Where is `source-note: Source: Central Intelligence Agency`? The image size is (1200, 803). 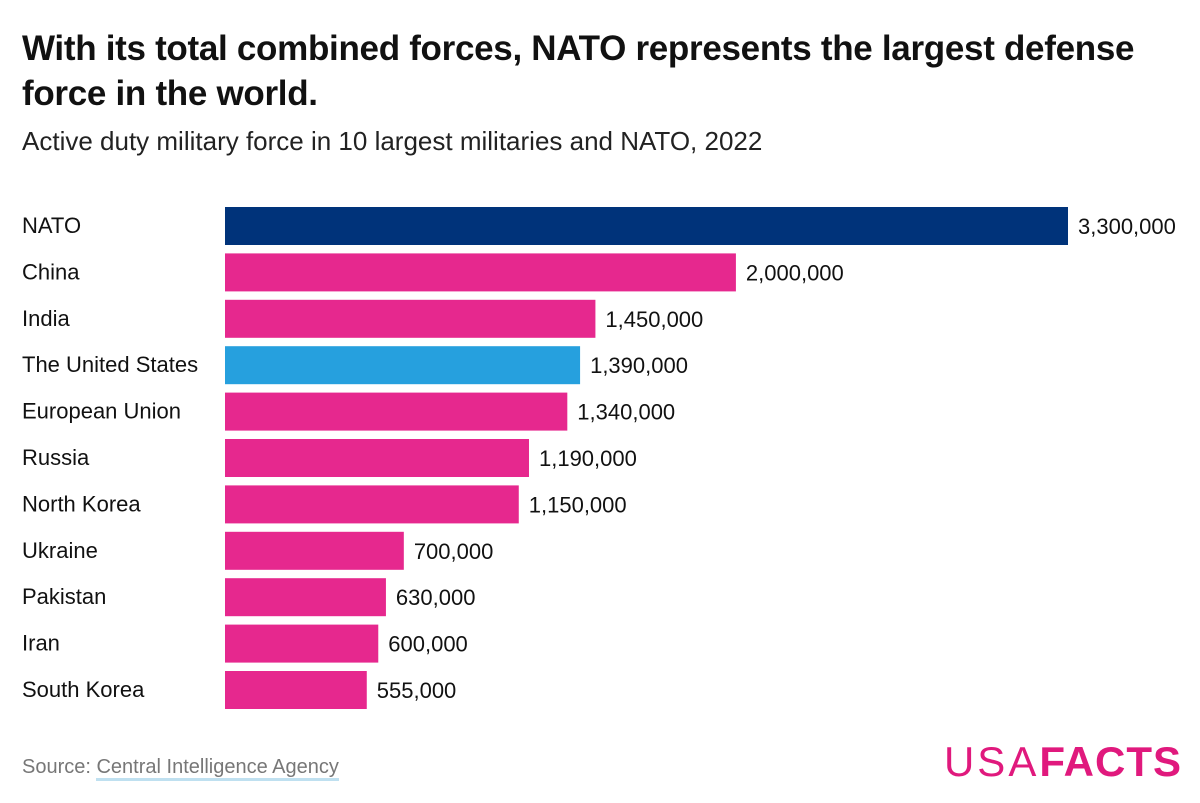
source-note: Source: Central Intelligence Agency is located at coordinates (180, 768).